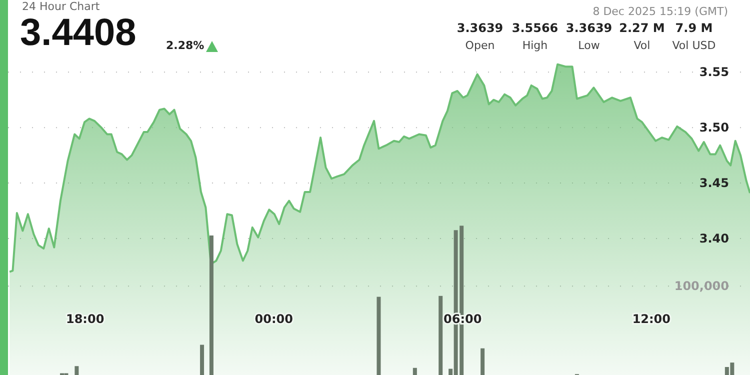  What do you see at coordinates (714, 127) in the screenshot?
I see `y-tick-label: 3.50` at bounding box center [714, 127].